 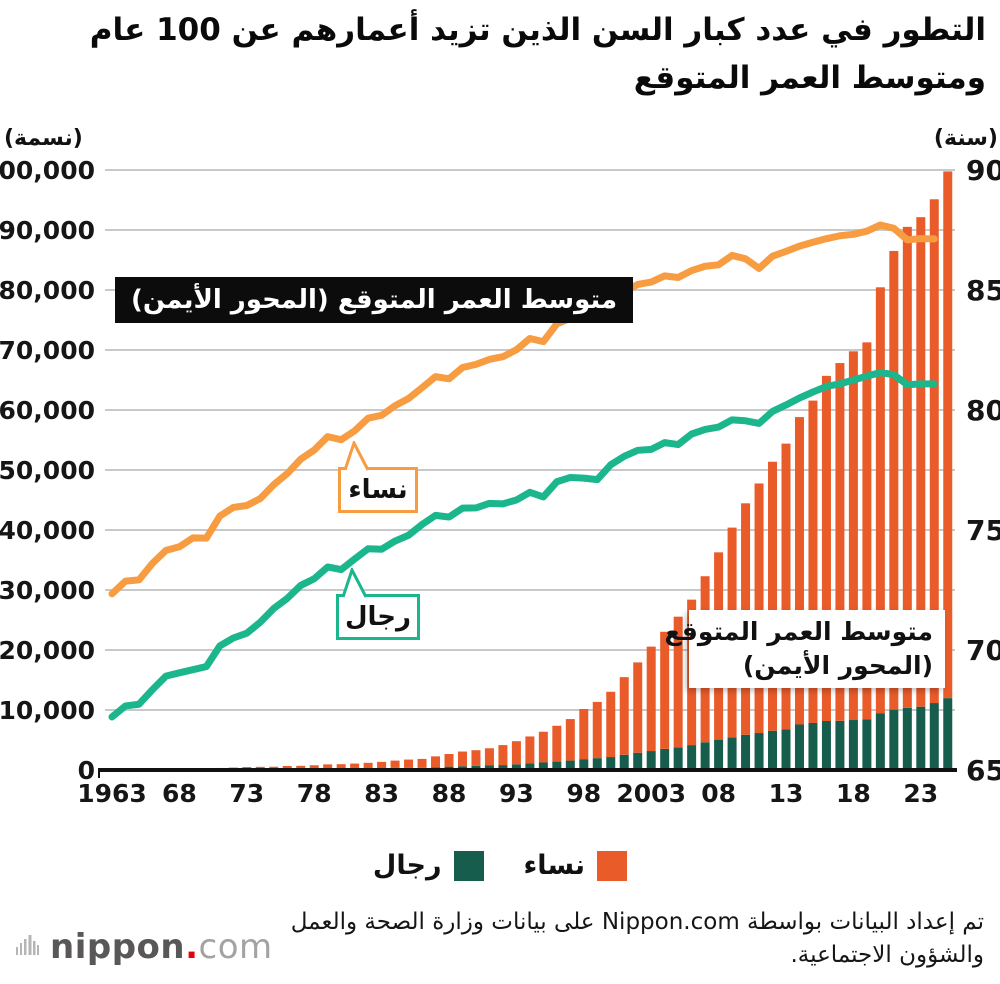 What do you see at coordinates (920, 793) in the screenshot?
I see `x-tick-label: 23` at bounding box center [920, 793].